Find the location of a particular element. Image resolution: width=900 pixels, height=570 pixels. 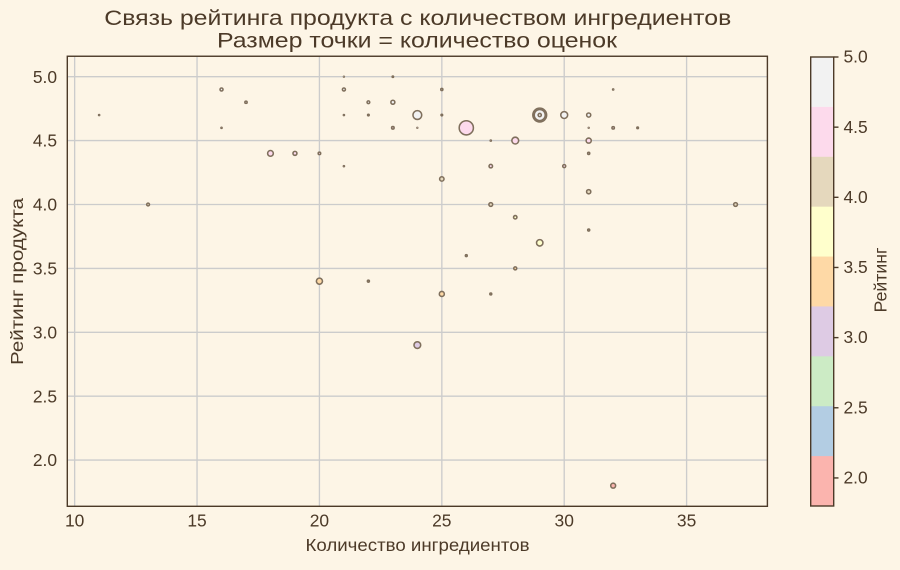

svg-text: Рейтинг продукта is located at coordinates (17, 281).